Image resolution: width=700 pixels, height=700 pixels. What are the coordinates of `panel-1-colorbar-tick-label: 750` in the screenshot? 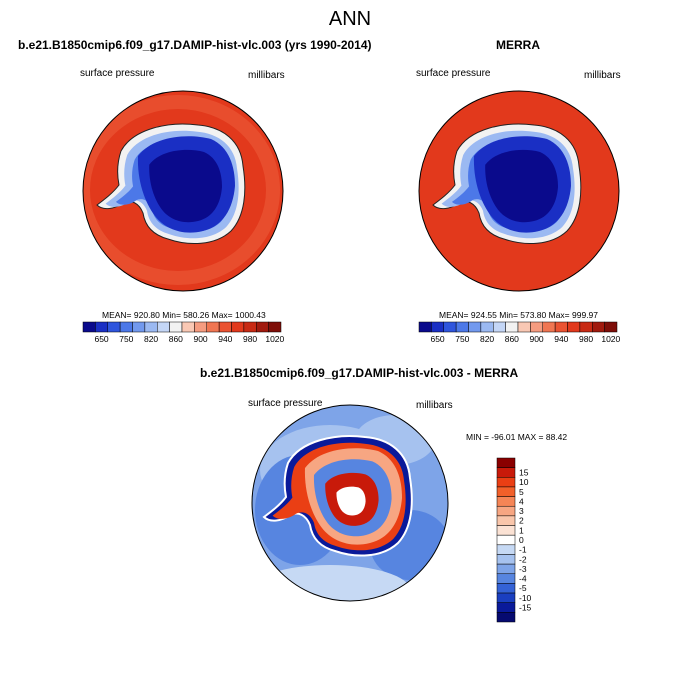 It's located at (126, 339).